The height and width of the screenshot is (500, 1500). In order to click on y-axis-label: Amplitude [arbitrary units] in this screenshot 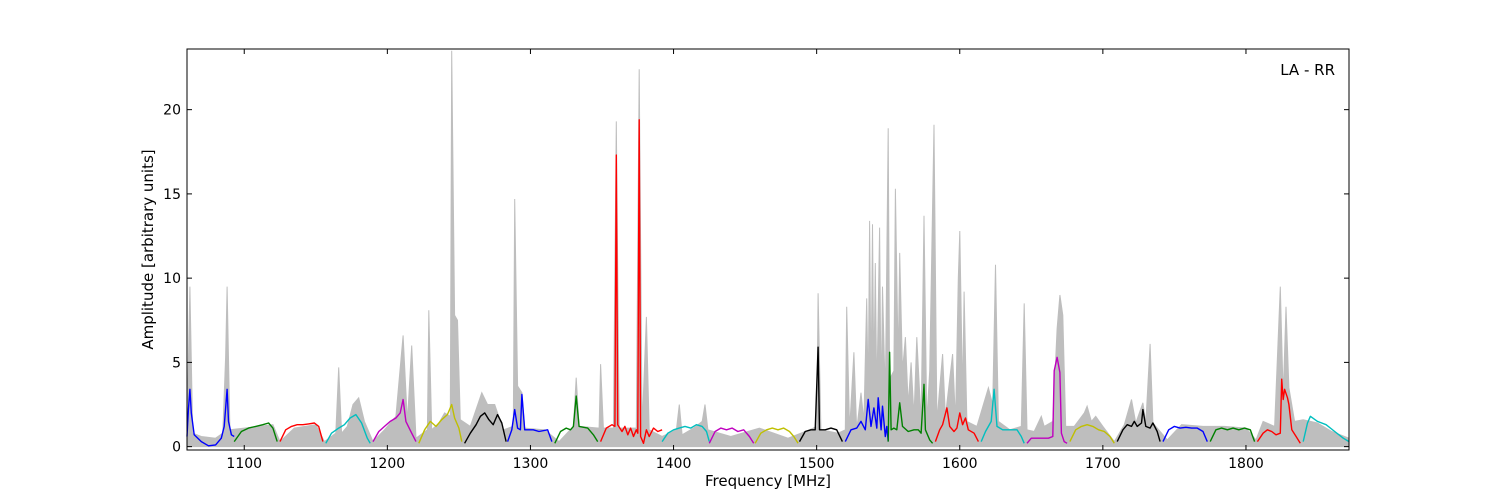, I will do `click(148, 249)`.